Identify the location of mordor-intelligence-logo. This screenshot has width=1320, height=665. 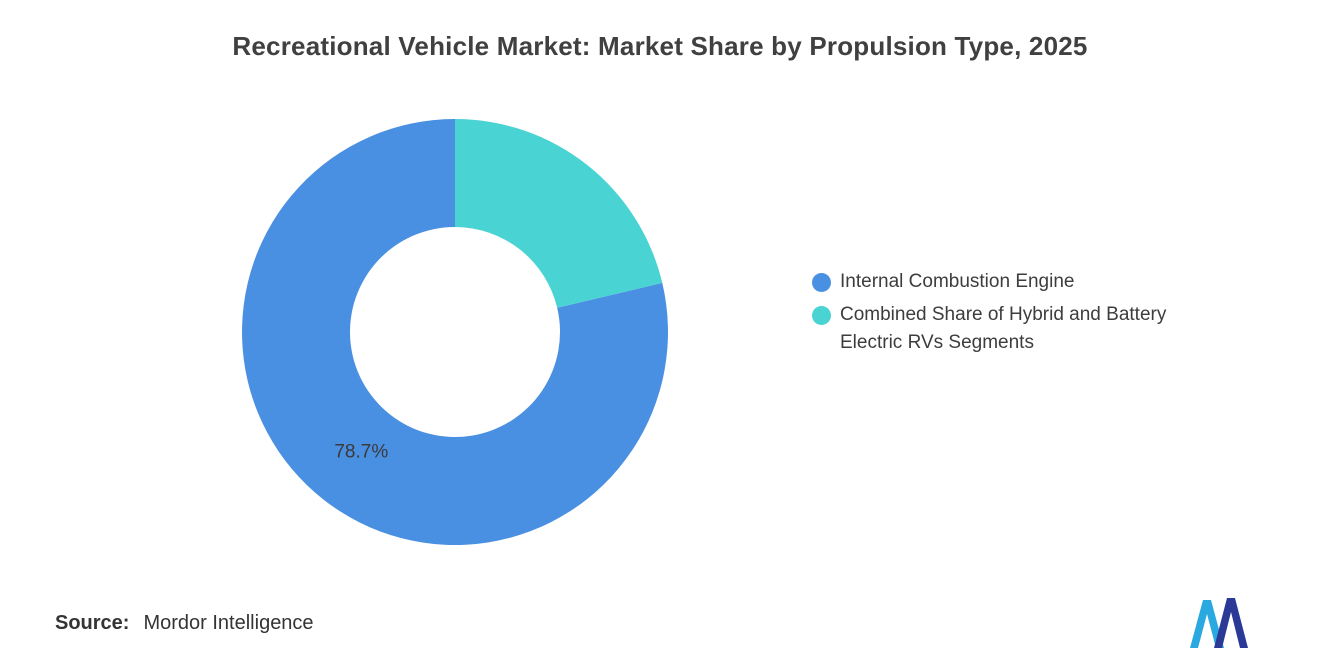
(1219, 623).